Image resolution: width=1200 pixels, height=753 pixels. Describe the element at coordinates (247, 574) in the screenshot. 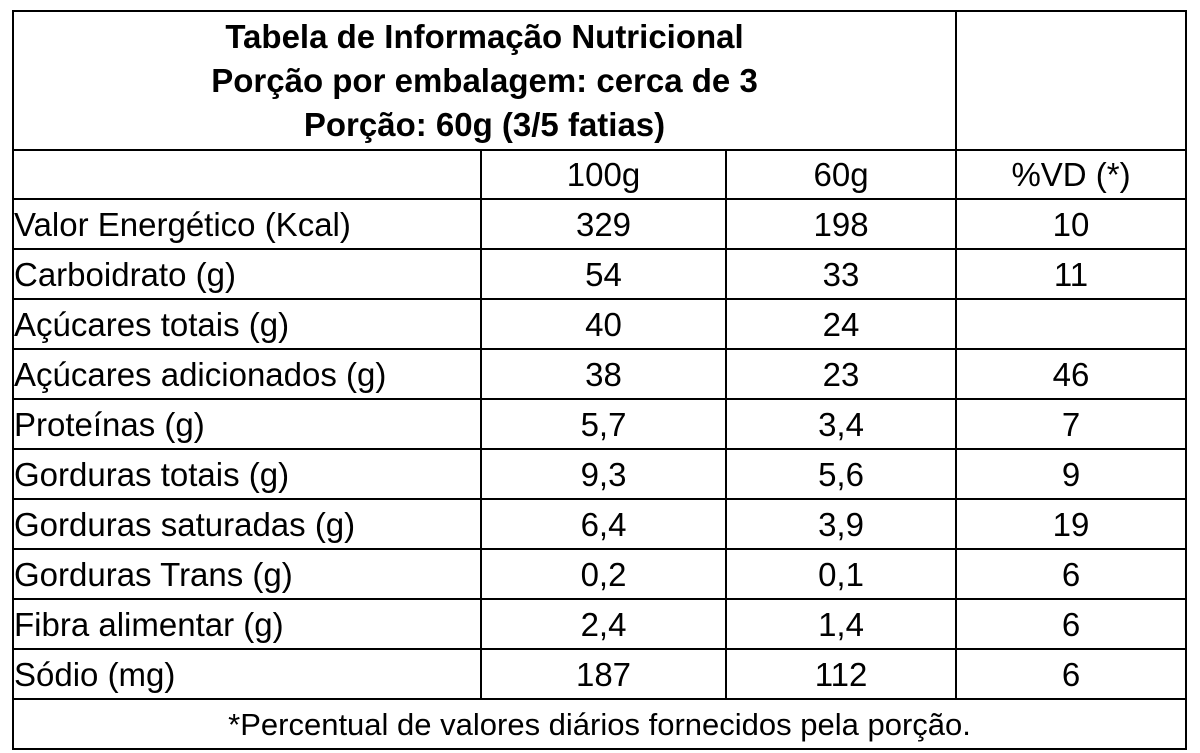

I see `nutrient-name: Gorduras Trans (g)` at that location.